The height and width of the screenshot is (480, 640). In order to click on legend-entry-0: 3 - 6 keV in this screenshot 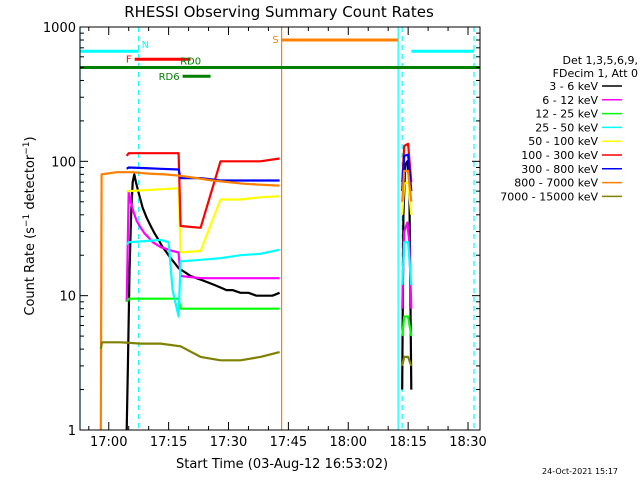, I will do `click(573, 86)`.